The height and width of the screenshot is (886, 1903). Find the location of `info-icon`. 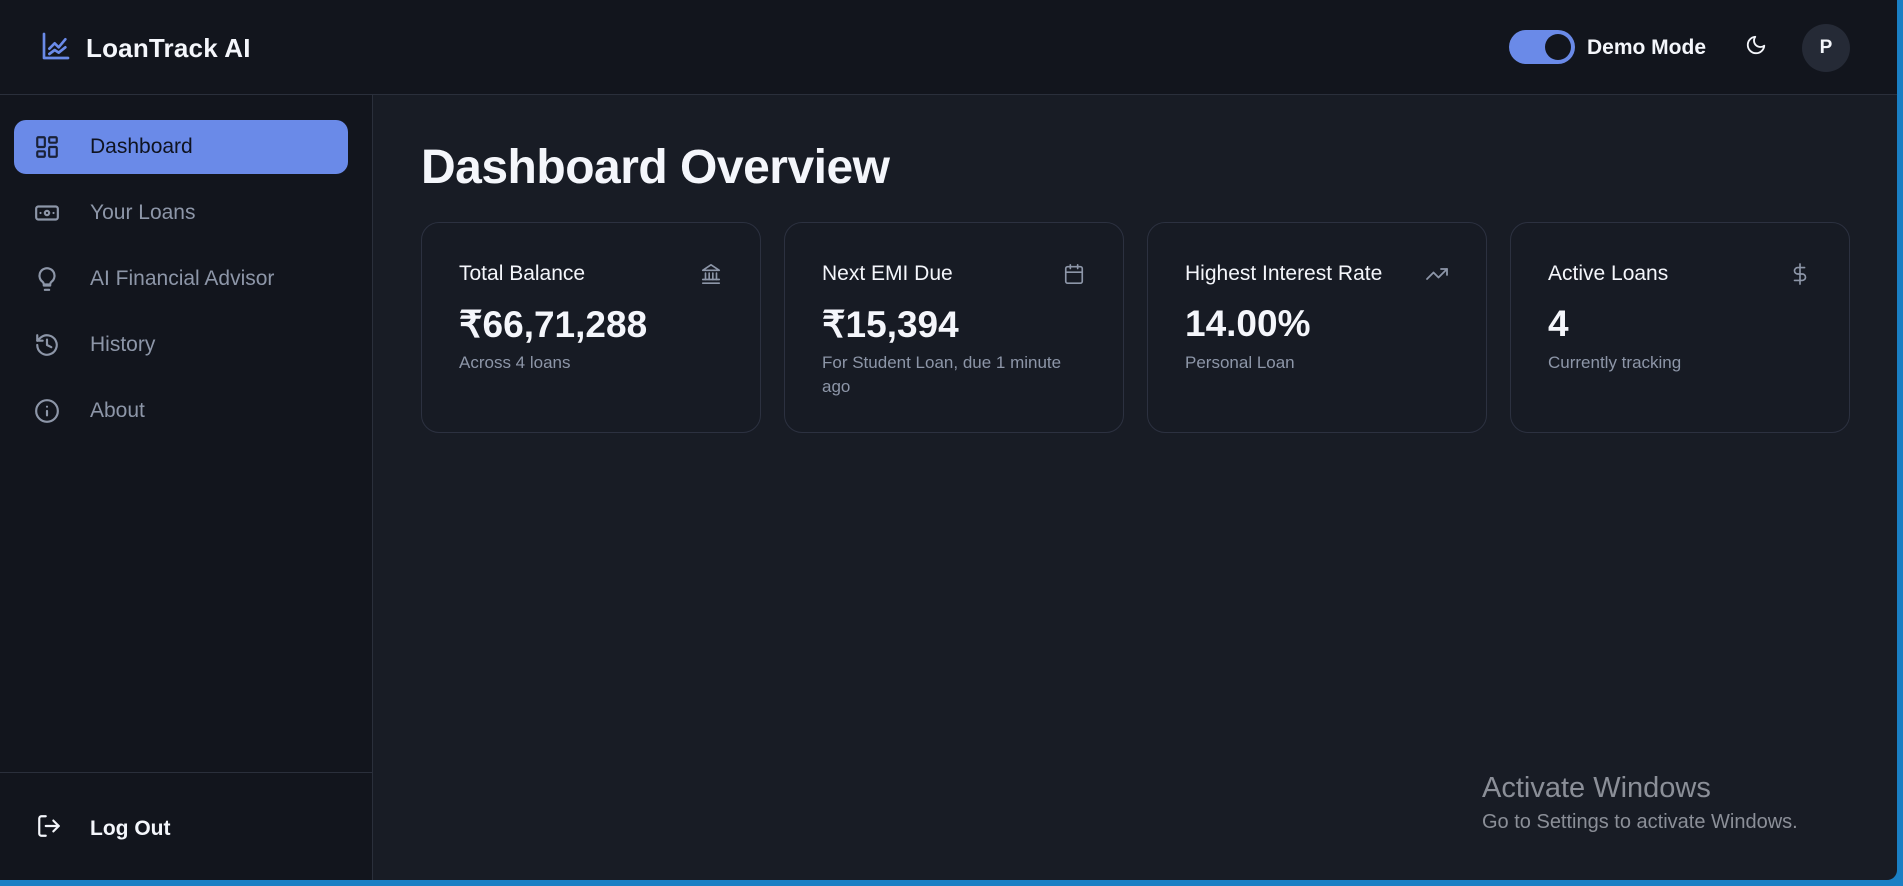

info-icon is located at coordinates (47, 411).